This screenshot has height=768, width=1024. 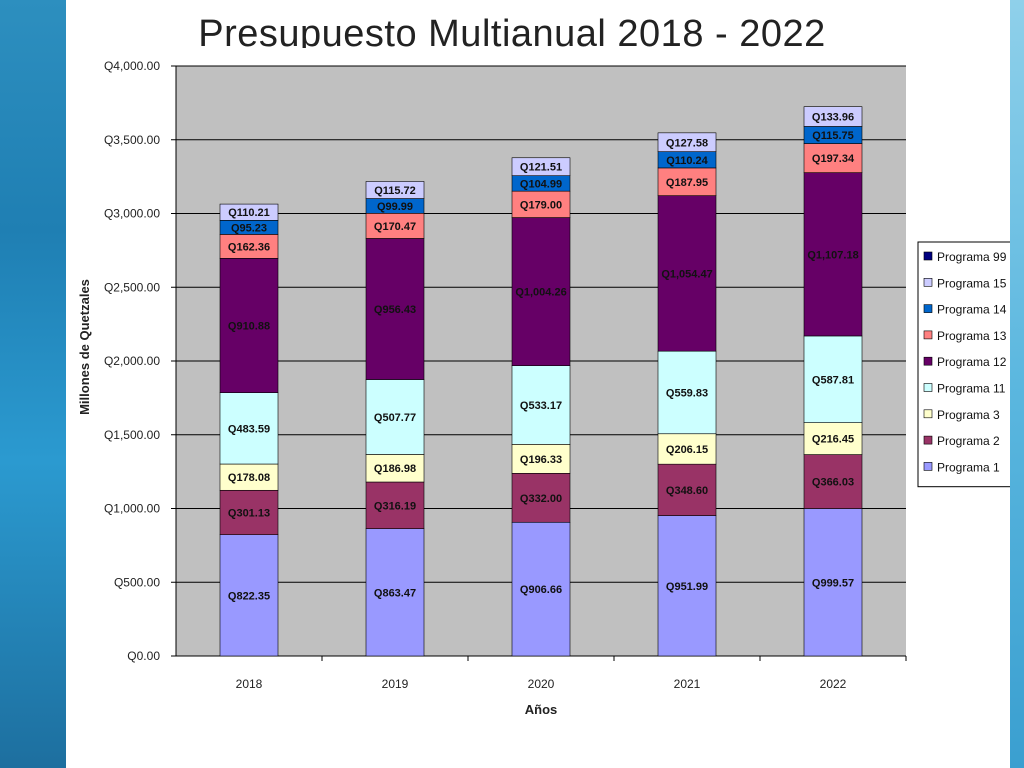 What do you see at coordinates (33, 384) in the screenshot?
I see `slide-left-decoration` at bounding box center [33, 384].